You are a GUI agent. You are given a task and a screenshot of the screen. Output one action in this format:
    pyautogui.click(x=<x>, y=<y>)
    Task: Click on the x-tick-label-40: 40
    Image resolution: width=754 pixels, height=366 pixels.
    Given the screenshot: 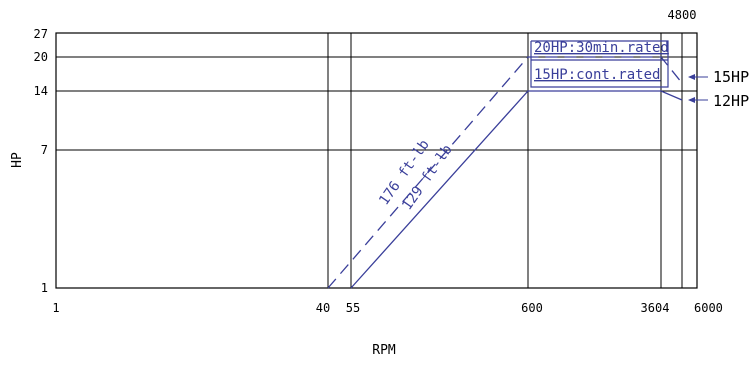 What is the action you would take?
    pyautogui.click(x=323, y=308)
    